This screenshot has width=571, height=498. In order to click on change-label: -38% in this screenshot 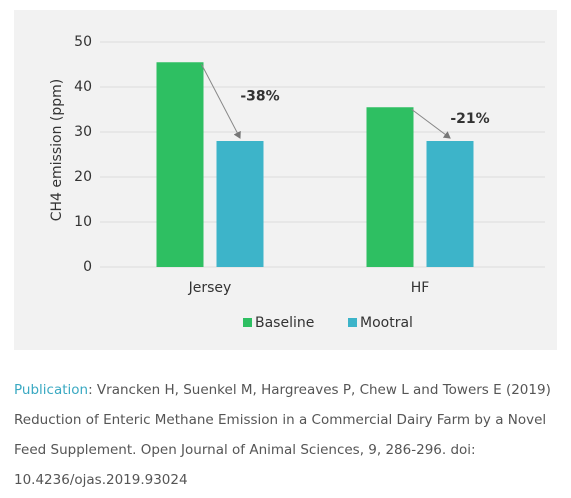, I will do `click(259, 97)`.